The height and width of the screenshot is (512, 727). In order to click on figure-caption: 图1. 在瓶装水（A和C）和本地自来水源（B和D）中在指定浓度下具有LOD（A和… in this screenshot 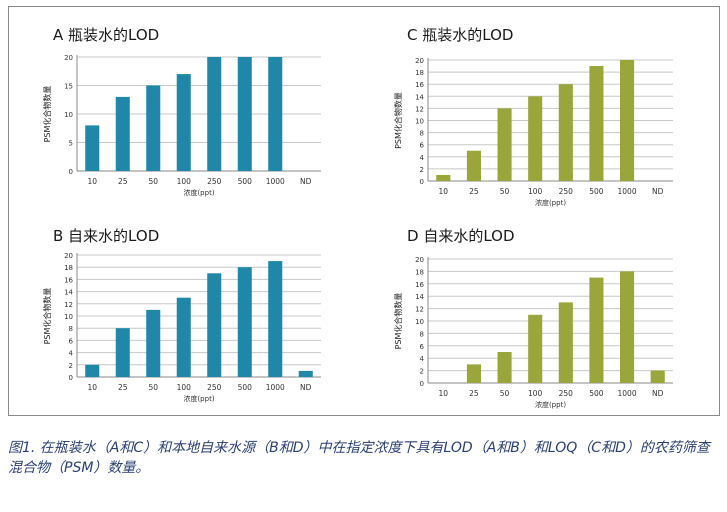, I will do `click(359, 458)`.